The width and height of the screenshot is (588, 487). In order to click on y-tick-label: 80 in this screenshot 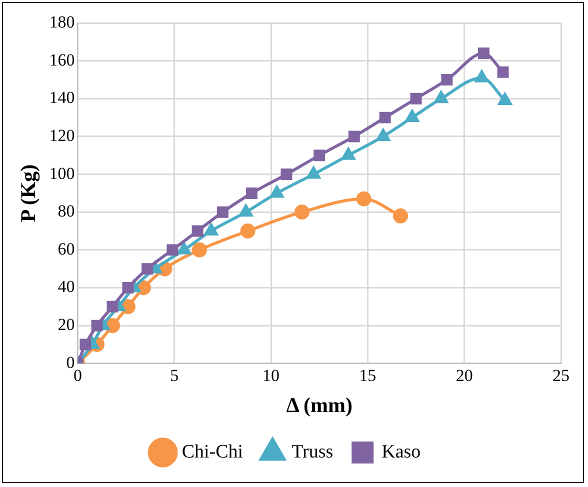, I will do `click(66, 211)`.